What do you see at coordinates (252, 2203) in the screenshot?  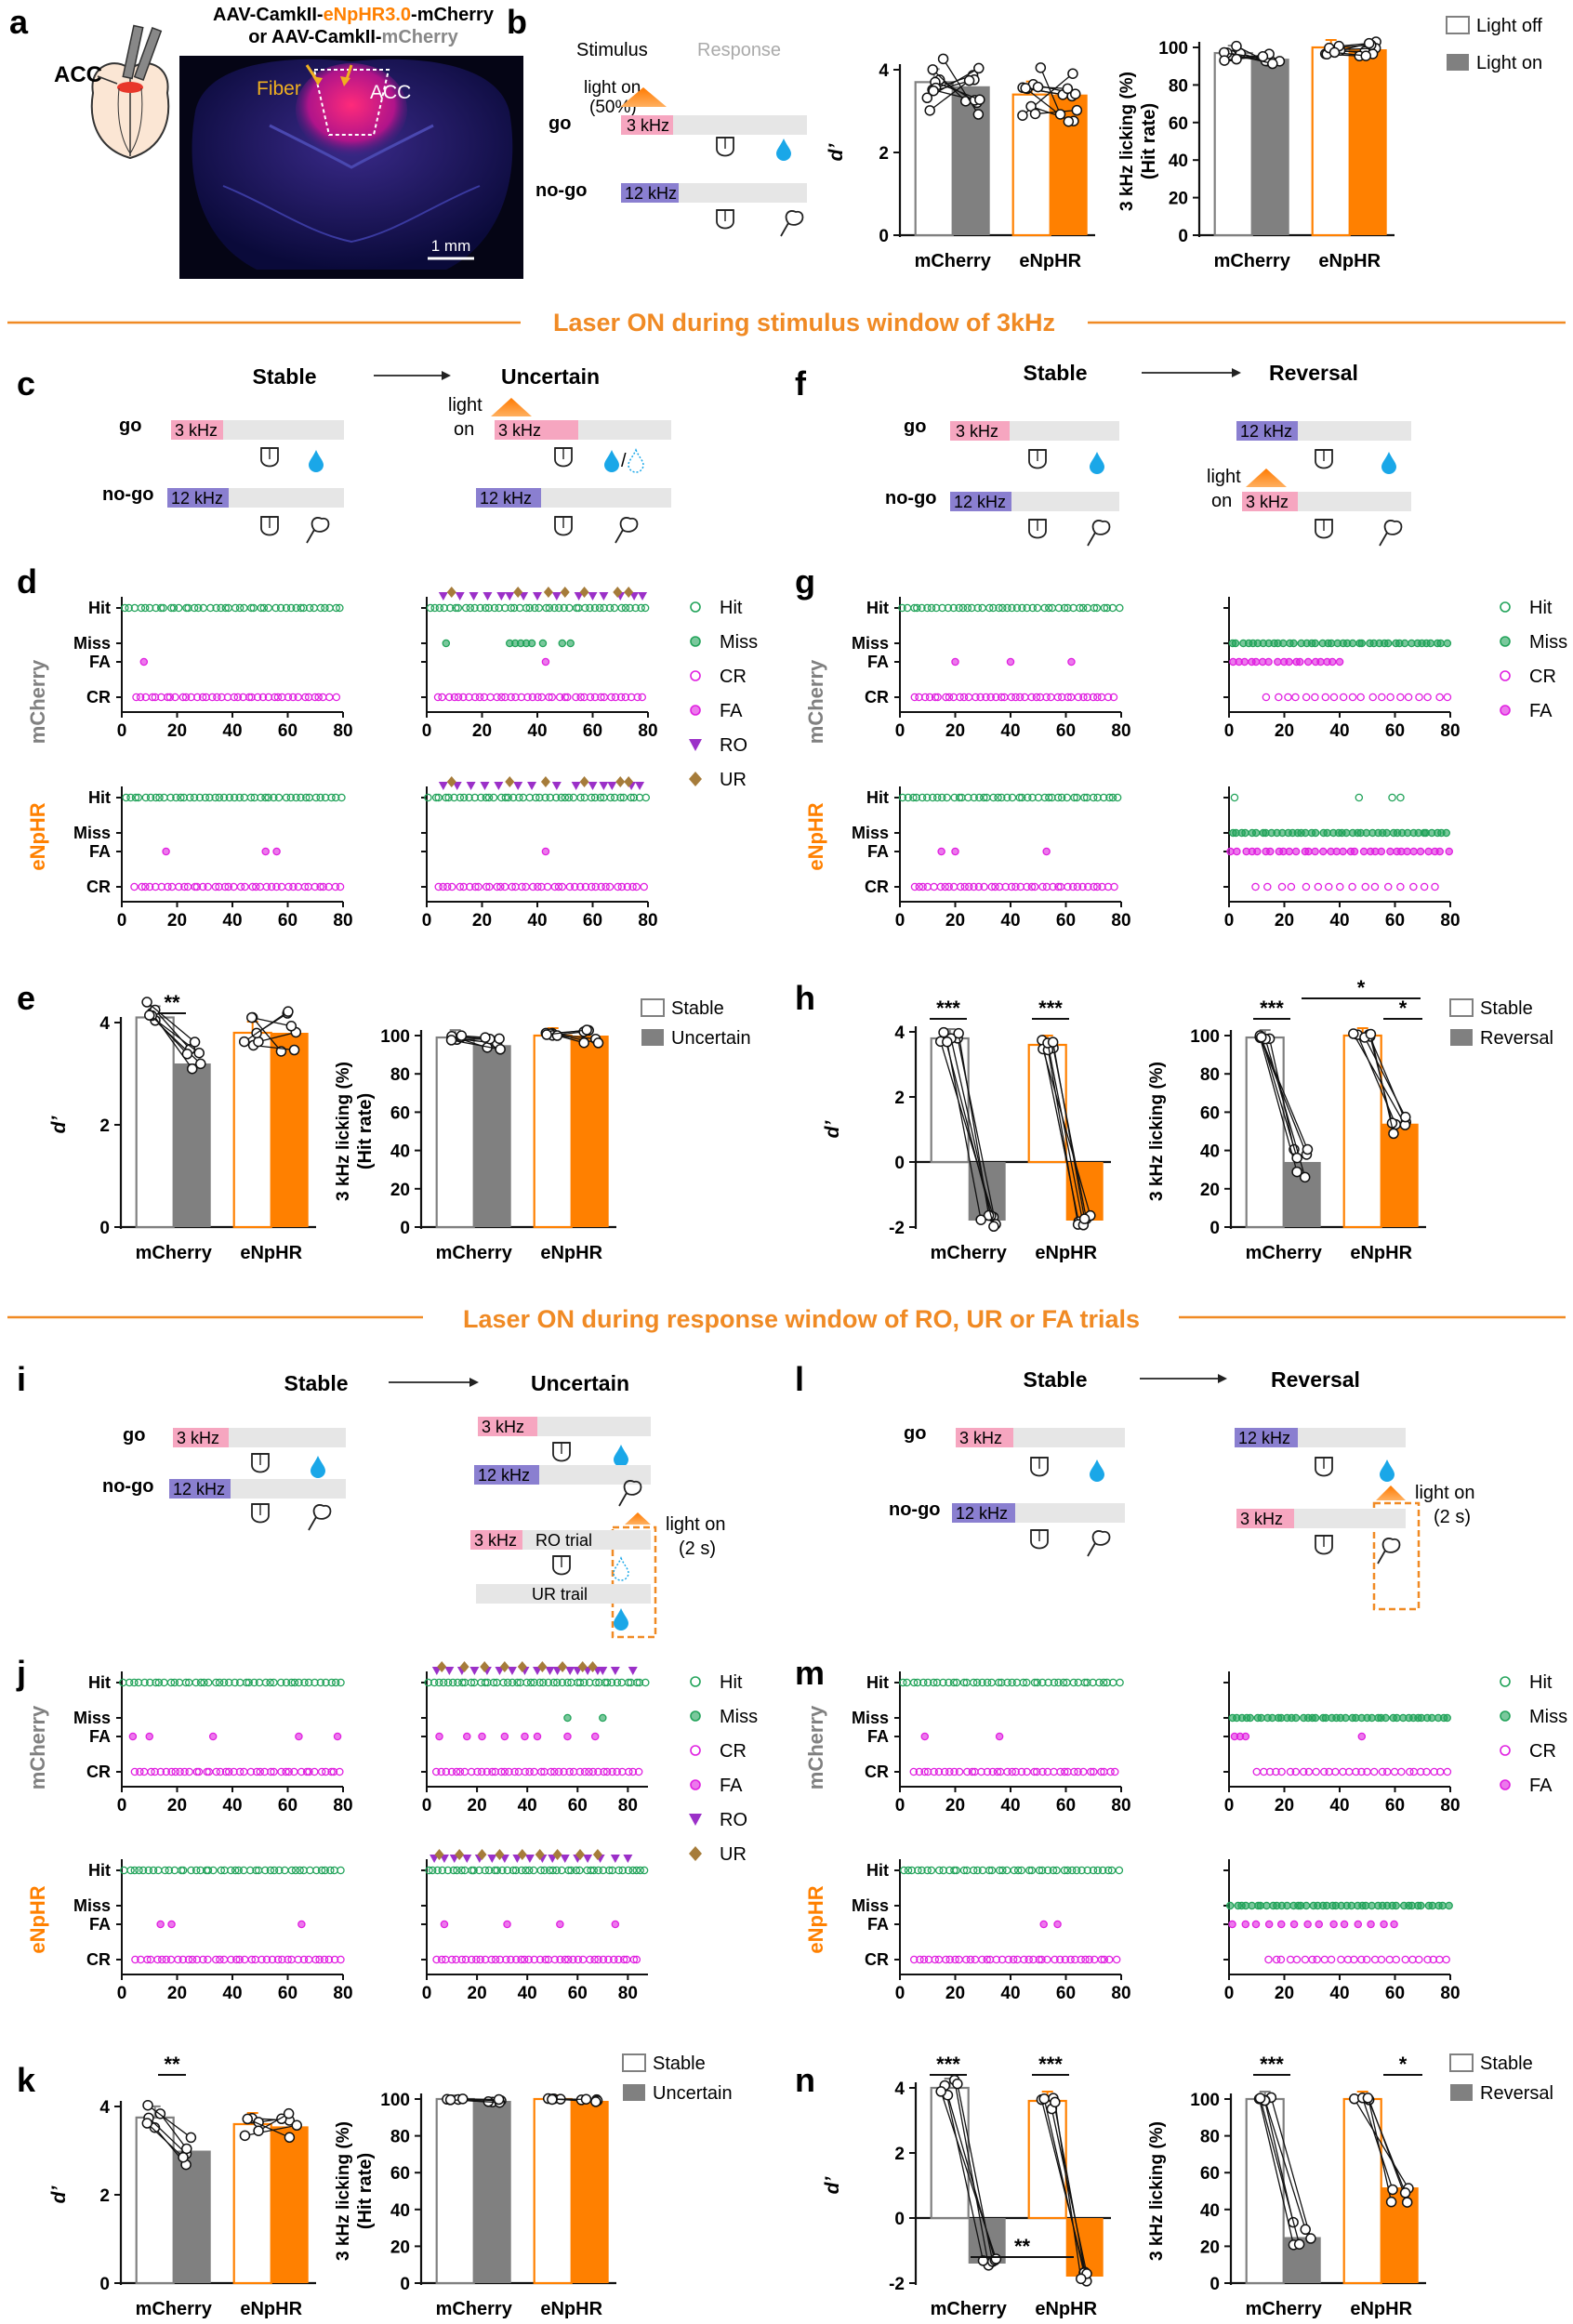 I see `bar-eNpHR-s1` at bounding box center [252, 2203].